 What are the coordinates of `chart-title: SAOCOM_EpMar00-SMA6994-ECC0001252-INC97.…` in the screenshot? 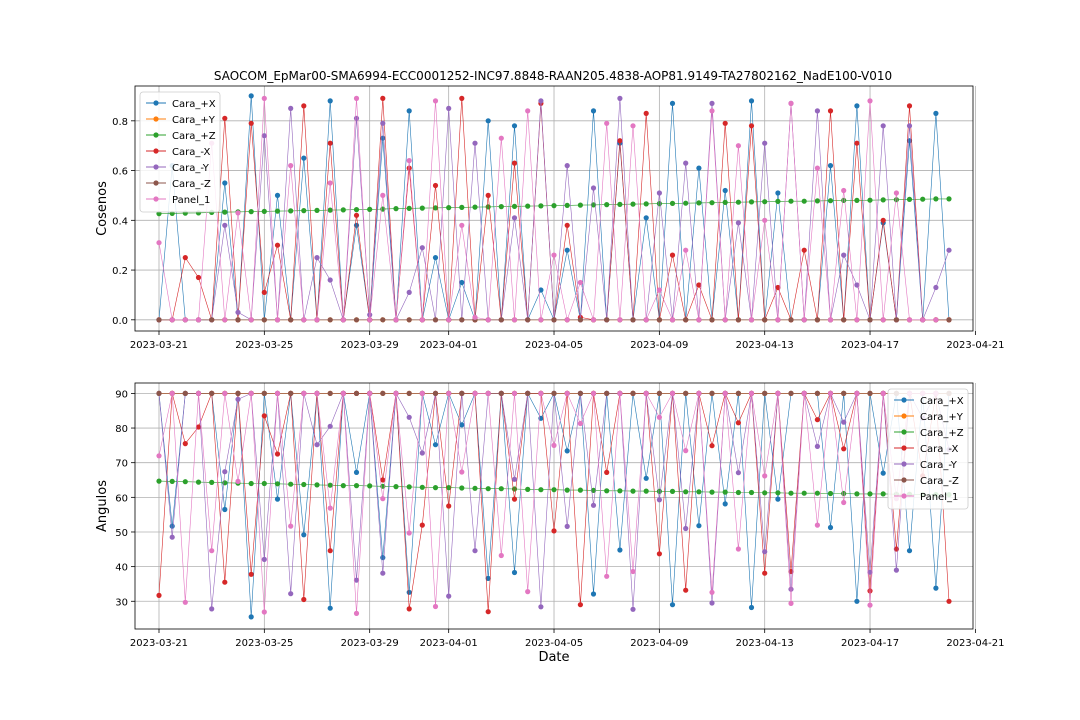 It's located at (553, 76).